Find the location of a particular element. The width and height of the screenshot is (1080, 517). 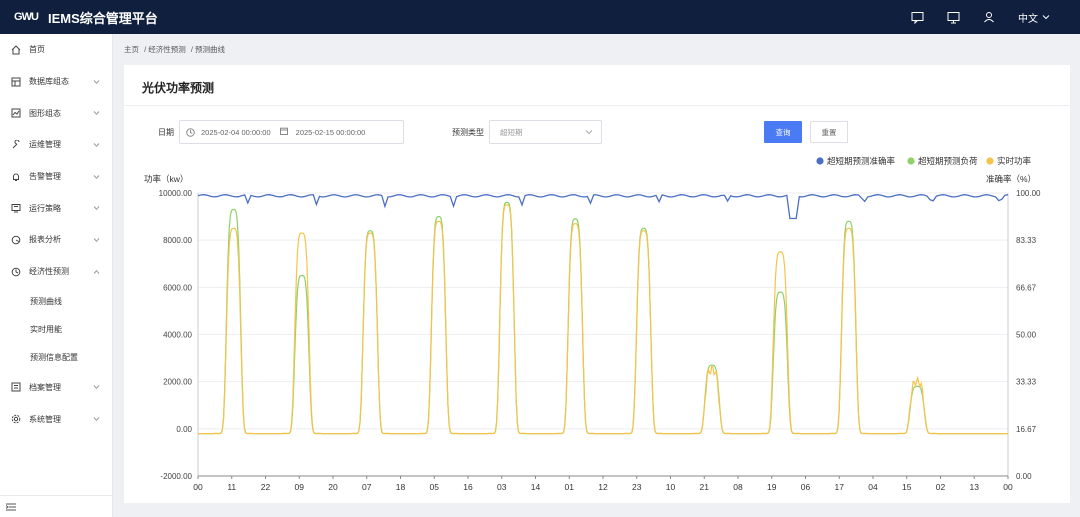

x-tick-label: 17 is located at coordinates (840, 487).